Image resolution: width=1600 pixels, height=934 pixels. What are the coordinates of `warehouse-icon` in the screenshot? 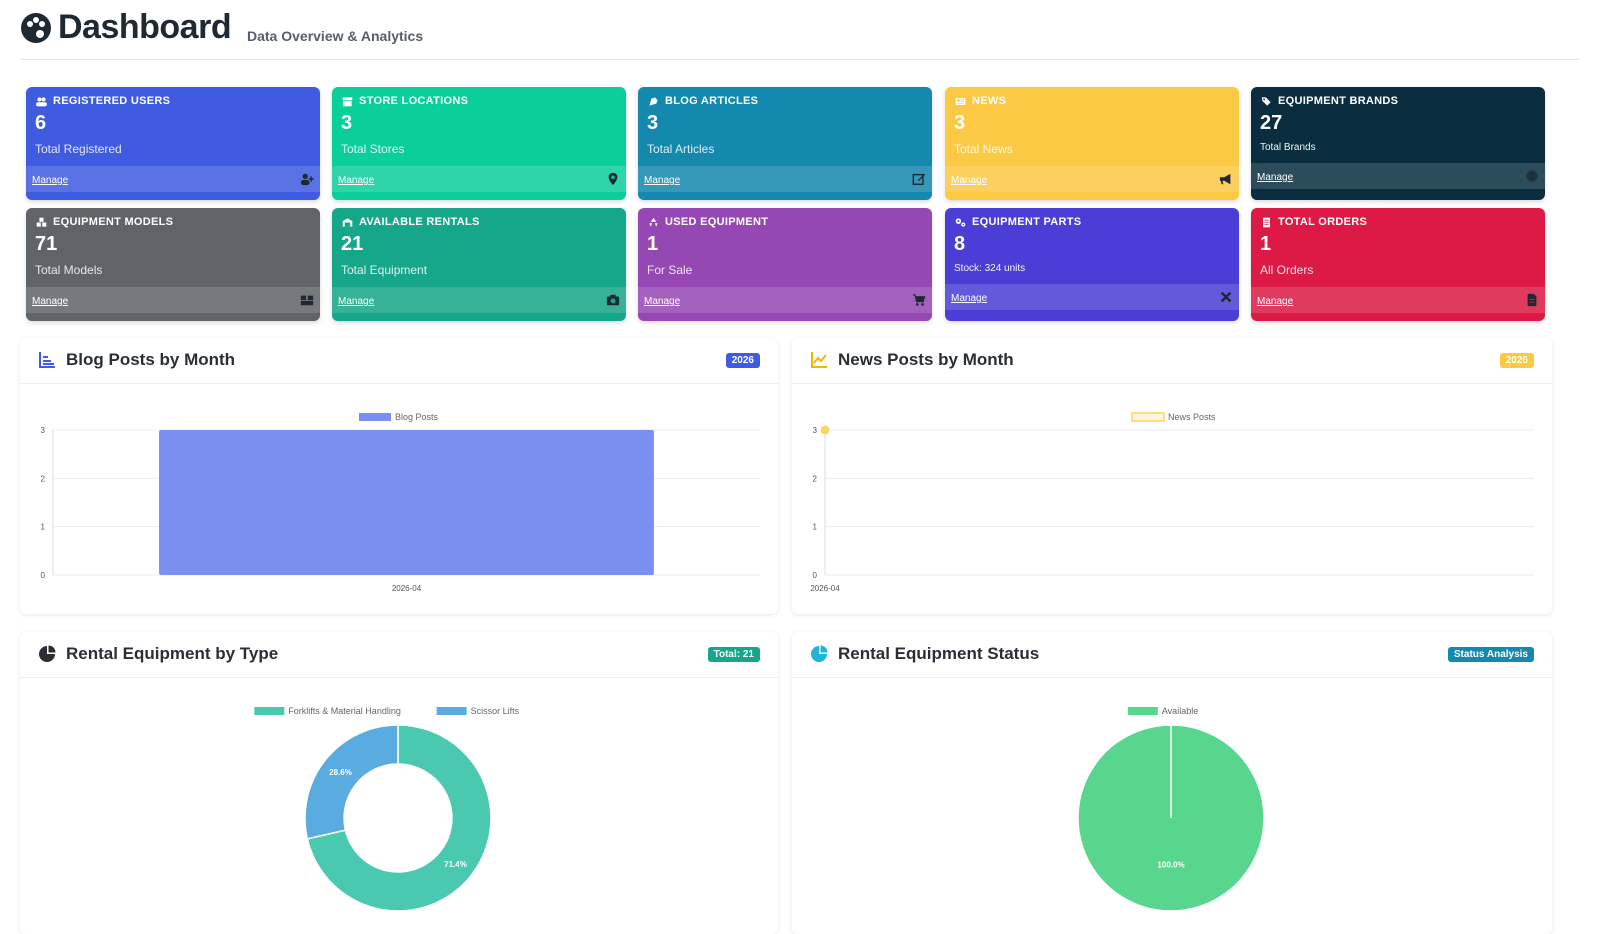 It's located at (347, 222).